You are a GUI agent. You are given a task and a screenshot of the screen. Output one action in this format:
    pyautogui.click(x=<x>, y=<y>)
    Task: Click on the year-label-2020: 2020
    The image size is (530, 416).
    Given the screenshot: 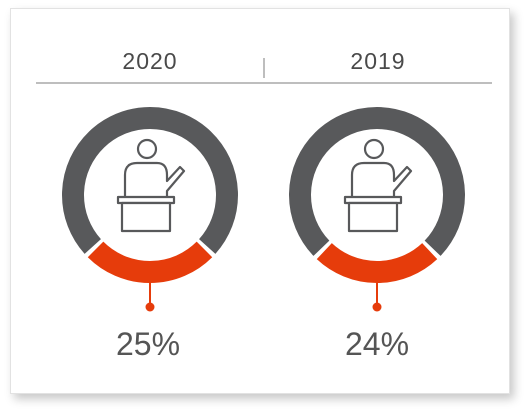 What is the action you would take?
    pyautogui.click(x=150, y=61)
    